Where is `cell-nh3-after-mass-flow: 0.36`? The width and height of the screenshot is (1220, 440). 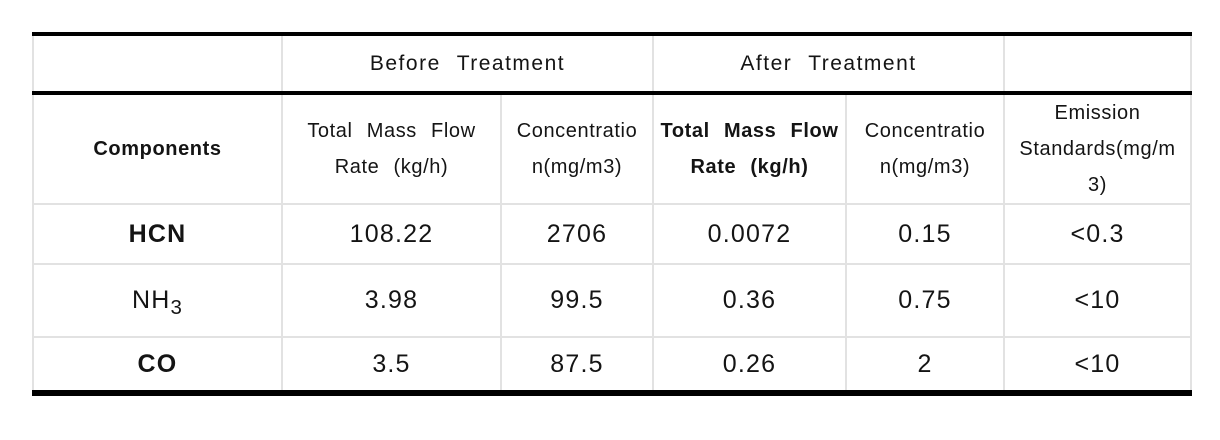
cell-nh3-after-mass-flow: 0.36 is located at coordinates (749, 300).